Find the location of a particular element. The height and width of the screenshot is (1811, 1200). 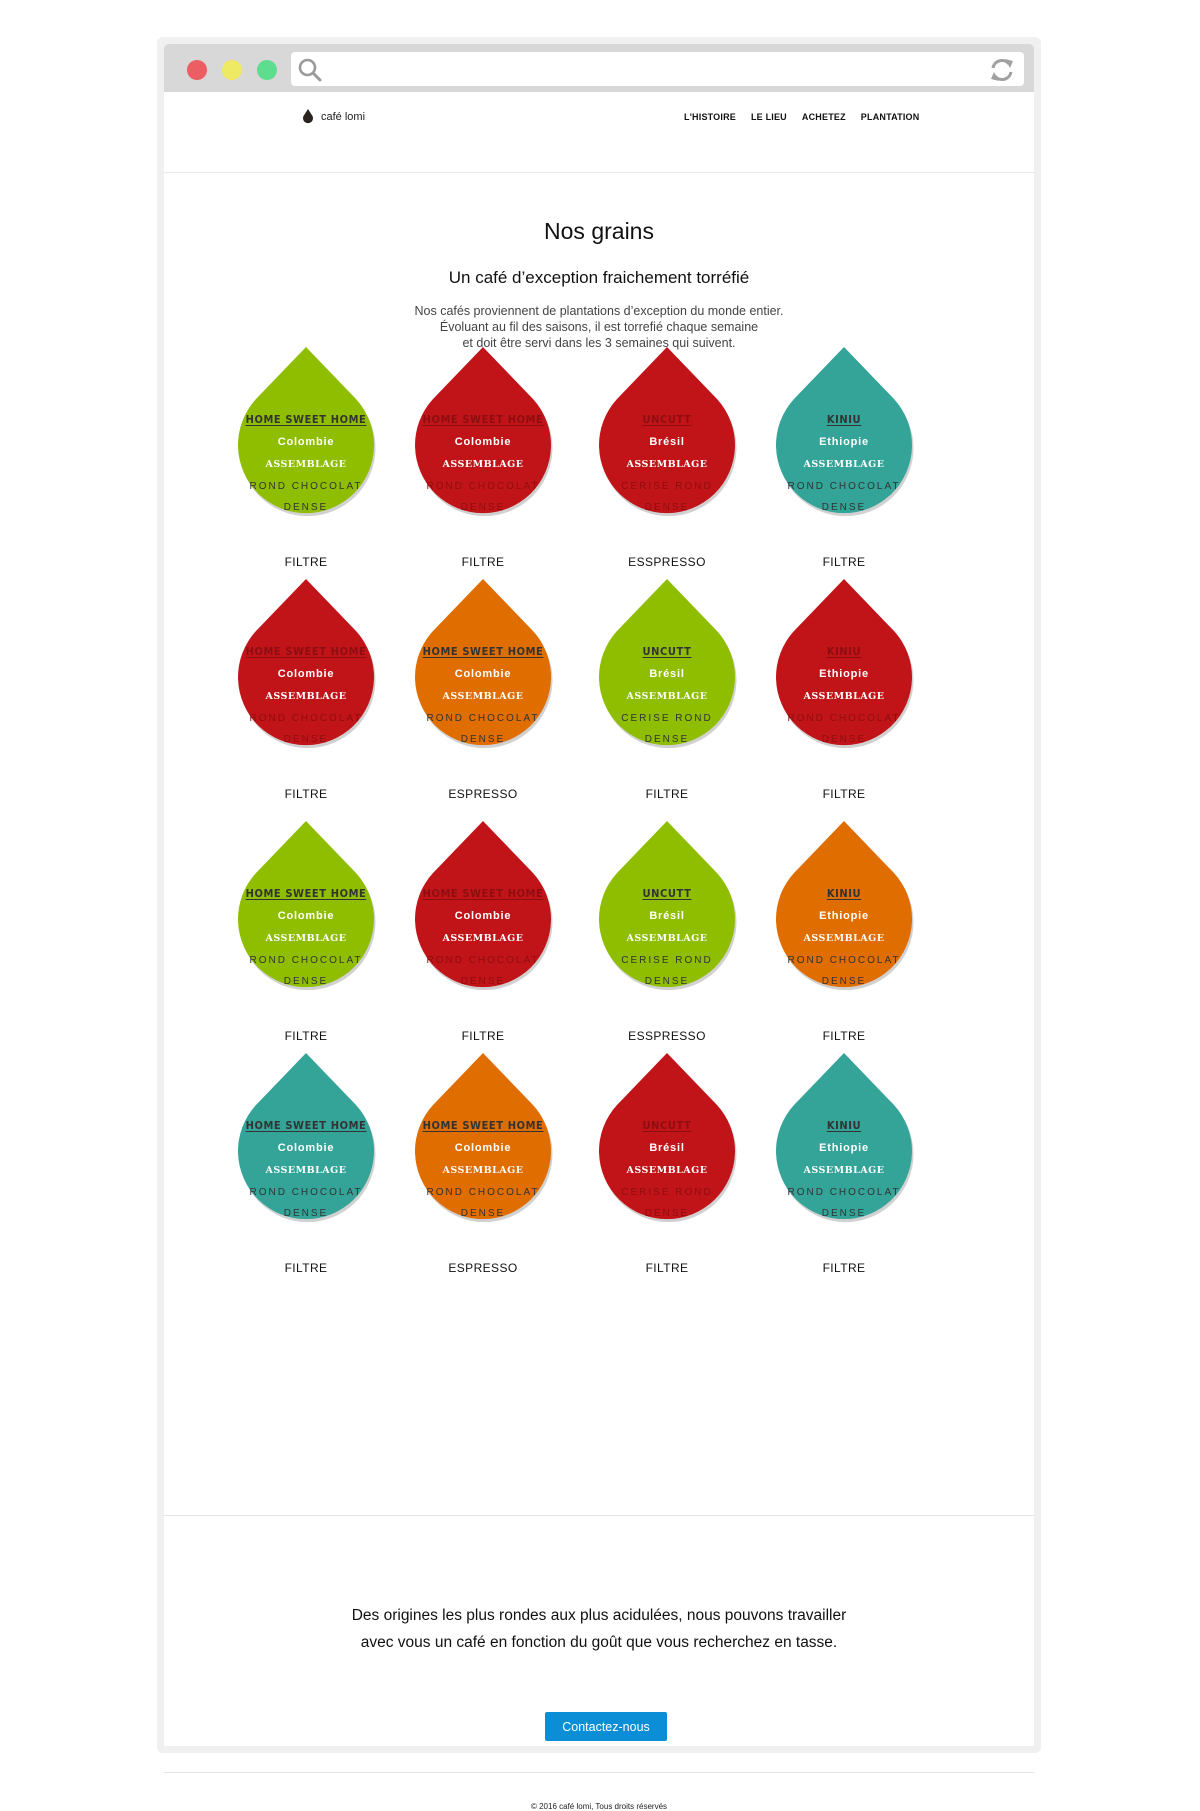

coffee-drop-icon is located at coordinates (308, 116).